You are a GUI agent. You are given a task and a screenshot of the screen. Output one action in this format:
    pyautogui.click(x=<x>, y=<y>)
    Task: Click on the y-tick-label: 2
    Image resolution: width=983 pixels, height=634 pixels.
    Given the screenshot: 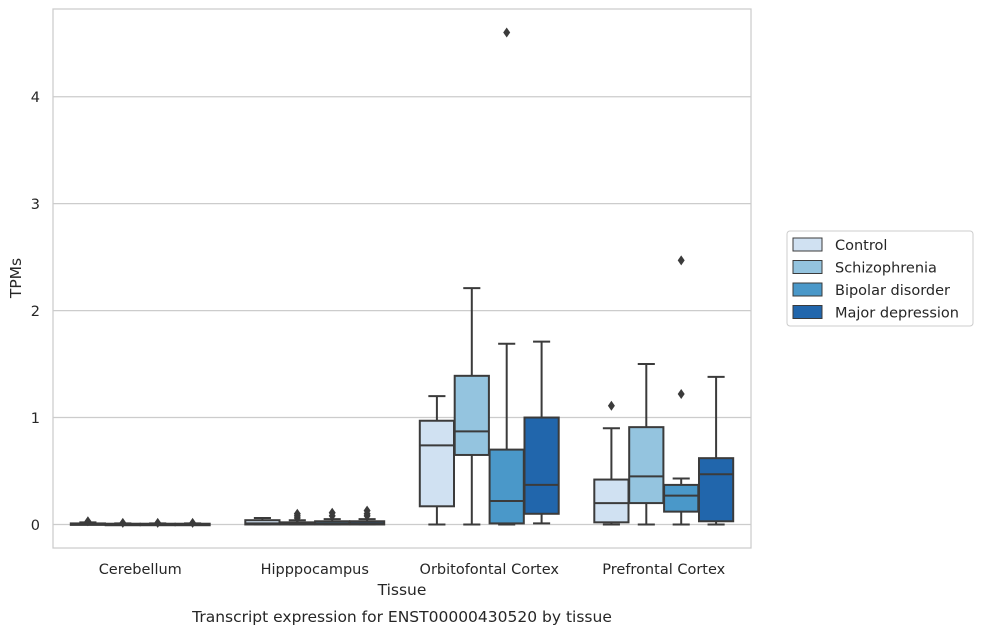 What is the action you would take?
    pyautogui.click(x=35, y=312)
    